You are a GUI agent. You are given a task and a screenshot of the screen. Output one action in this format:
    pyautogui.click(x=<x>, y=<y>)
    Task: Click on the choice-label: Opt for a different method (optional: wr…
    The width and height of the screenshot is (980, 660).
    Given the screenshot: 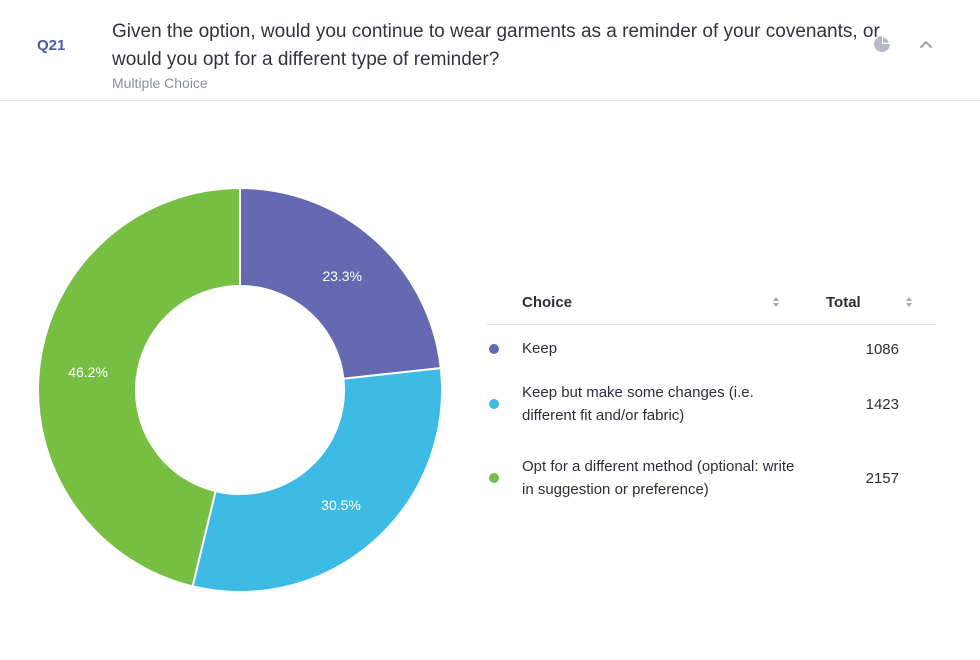 What is the action you would take?
    pyautogui.click(x=658, y=478)
    